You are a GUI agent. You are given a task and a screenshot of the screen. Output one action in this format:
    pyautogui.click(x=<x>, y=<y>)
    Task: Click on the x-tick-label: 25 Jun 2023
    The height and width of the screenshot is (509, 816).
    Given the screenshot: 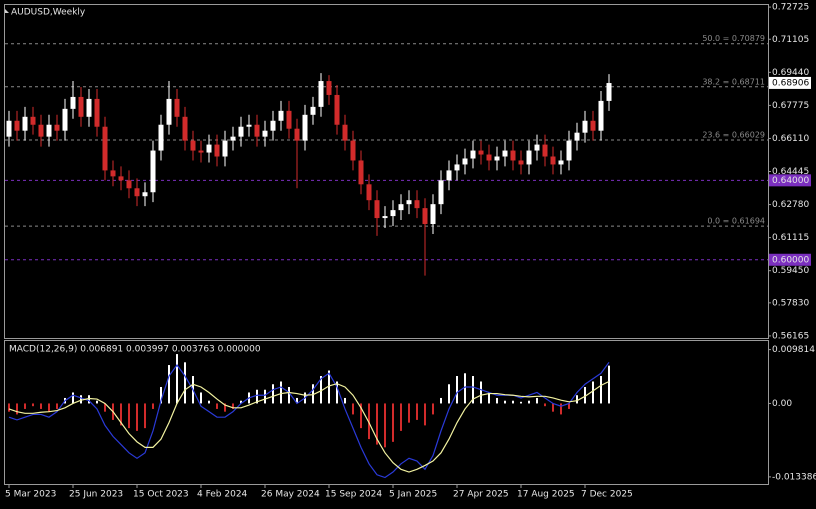 What is the action you would take?
    pyautogui.click(x=96, y=495)
    